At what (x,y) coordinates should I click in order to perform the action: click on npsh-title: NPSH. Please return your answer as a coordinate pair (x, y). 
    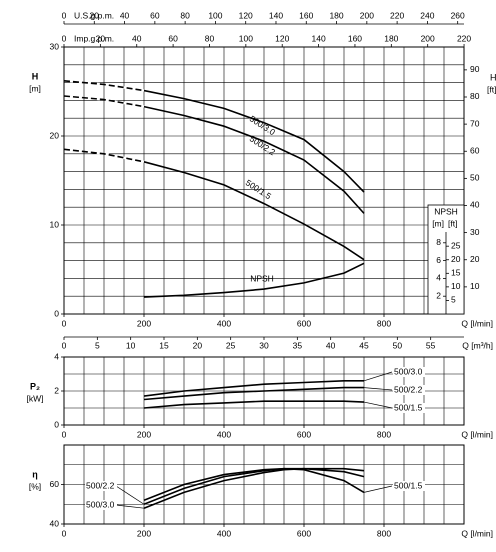
    Looking at the image, I should click on (446, 211).